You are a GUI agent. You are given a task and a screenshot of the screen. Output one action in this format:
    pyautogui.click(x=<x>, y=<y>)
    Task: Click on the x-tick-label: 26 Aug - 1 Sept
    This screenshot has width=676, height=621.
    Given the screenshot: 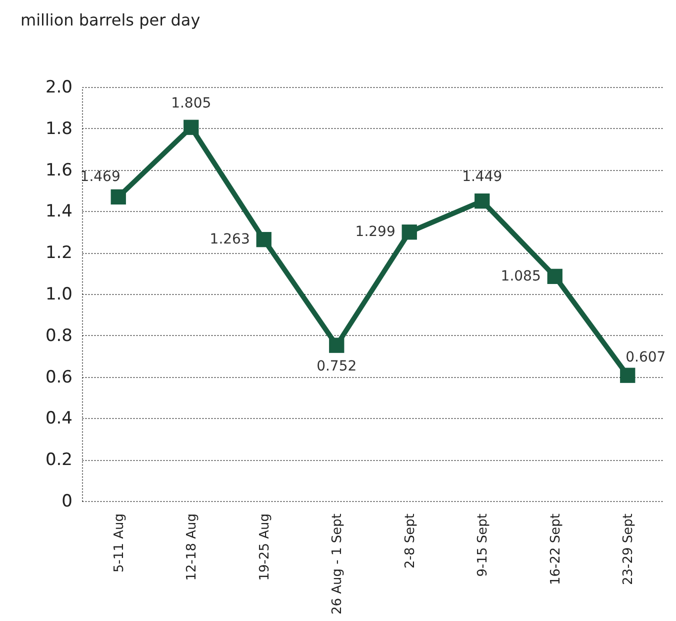 What is the action you would take?
    pyautogui.click(x=338, y=564)
    